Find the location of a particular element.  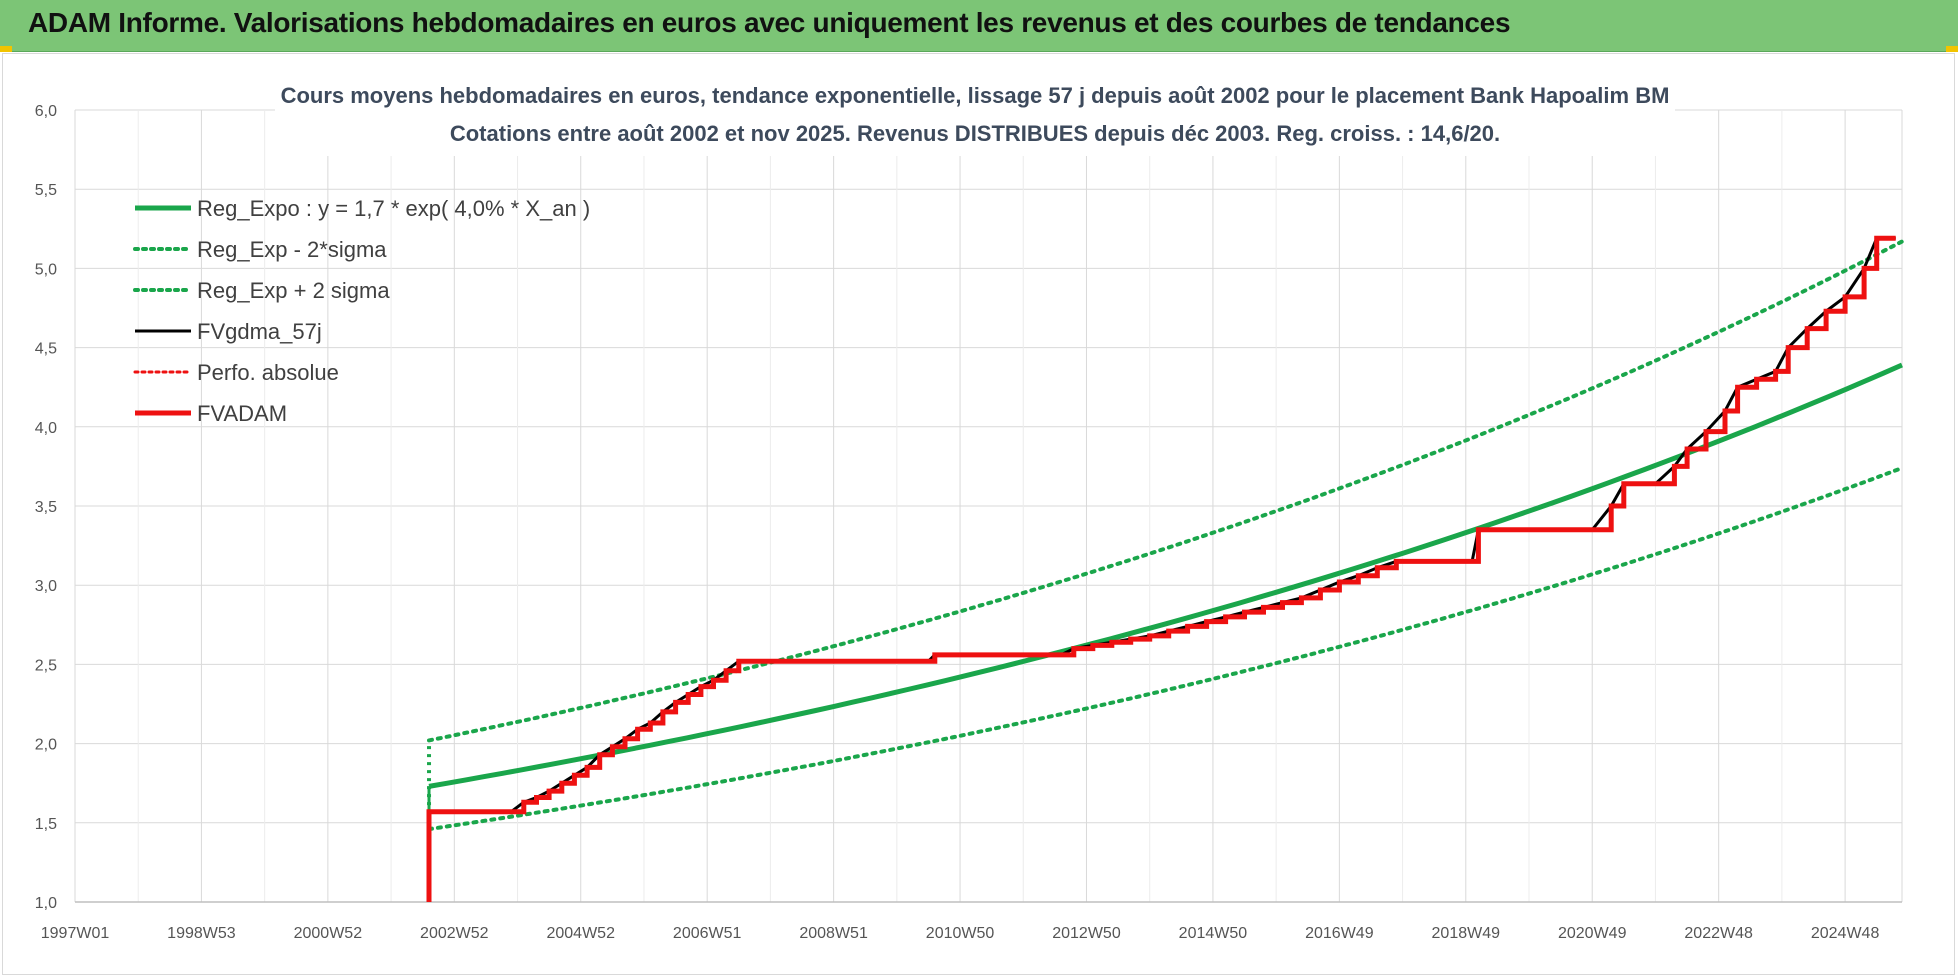

x-tick-label: 2014W50 is located at coordinates (1213, 933).